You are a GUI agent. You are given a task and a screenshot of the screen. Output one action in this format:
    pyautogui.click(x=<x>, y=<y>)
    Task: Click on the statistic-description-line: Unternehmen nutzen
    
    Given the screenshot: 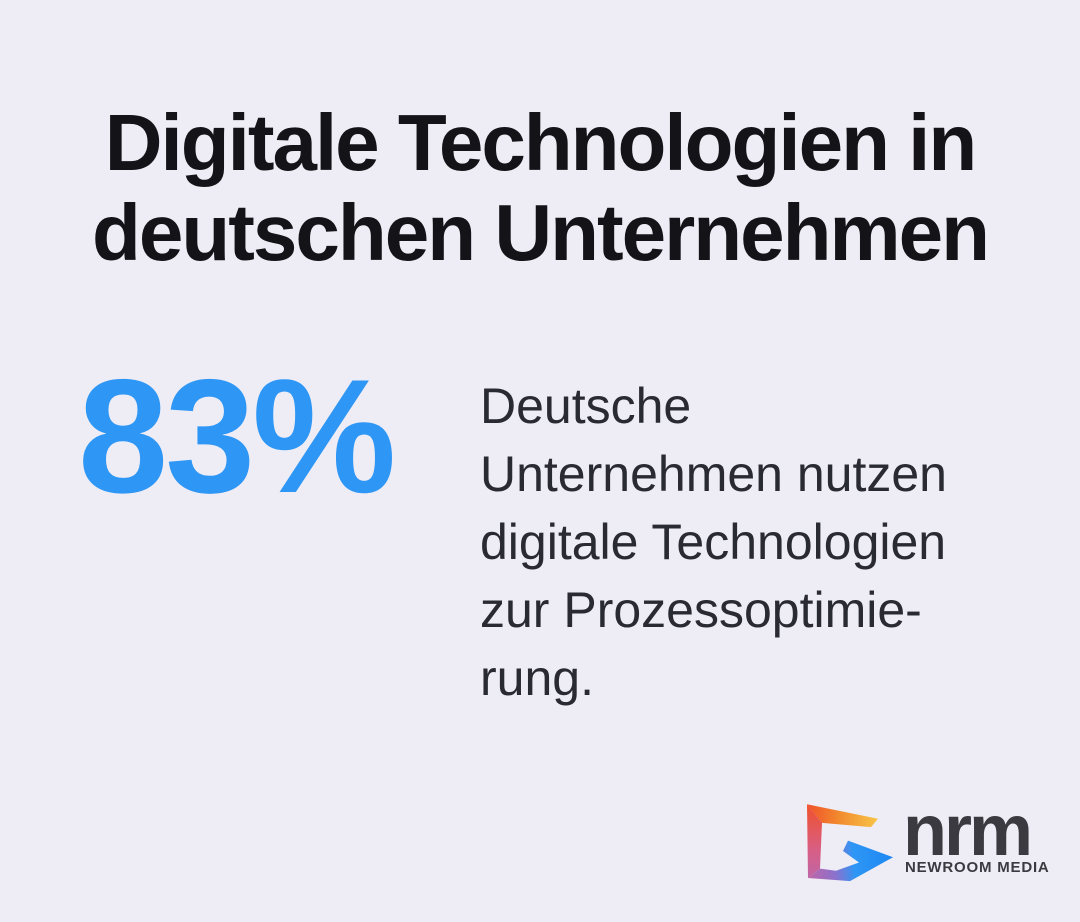 What is the action you would take?
    pyautogui.click(x=713, y=474)
    